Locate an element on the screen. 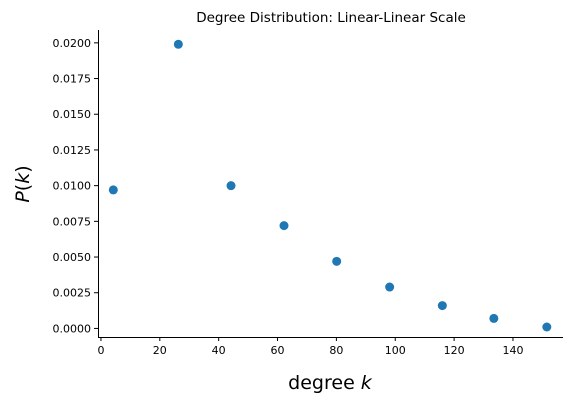 This screenshot has height=404, width=573. x-axis-ticks: 0 20 40 60 80 100 120 140 is located at coordinates (310, 347).